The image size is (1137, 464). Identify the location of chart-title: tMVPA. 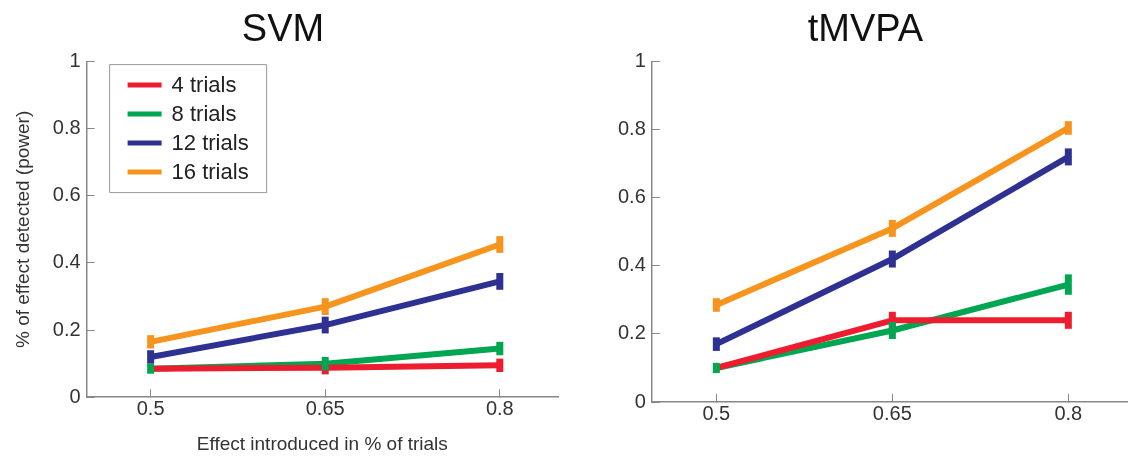
(865, 28).